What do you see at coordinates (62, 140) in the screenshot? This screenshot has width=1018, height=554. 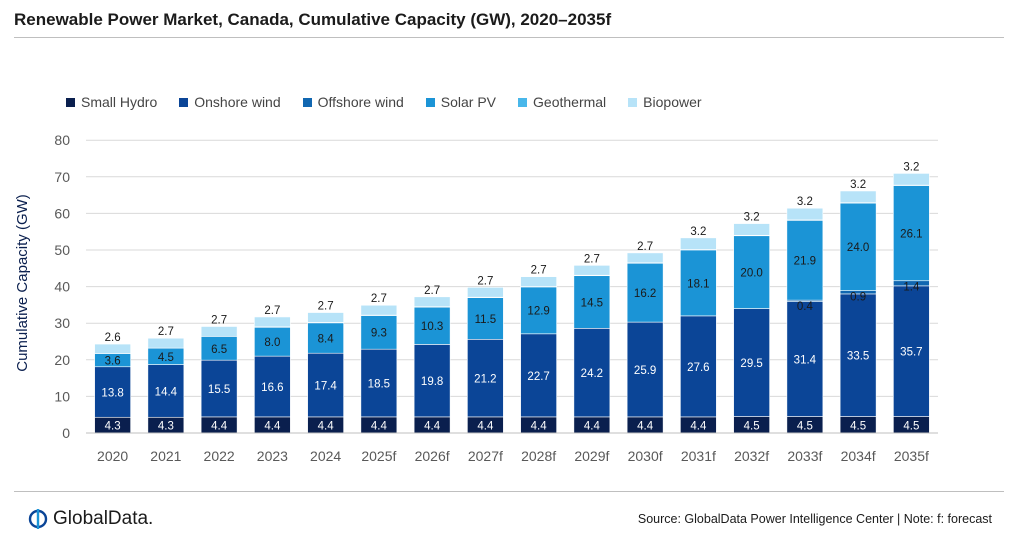 I see `y-tick-label: 80` at bounding box center [62, 140].